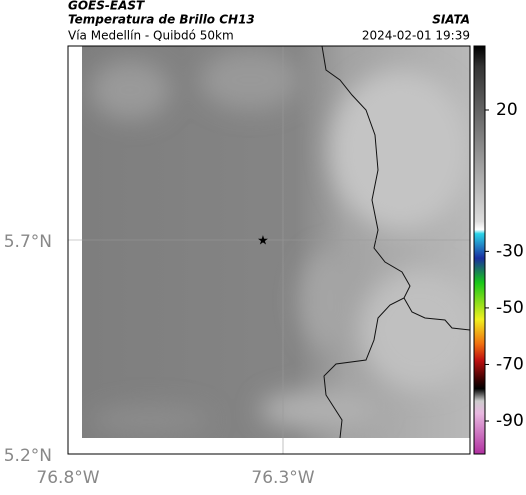 The width and height of the screenshot is (526, 495). I want to click on colorbar, so click(479, 250).